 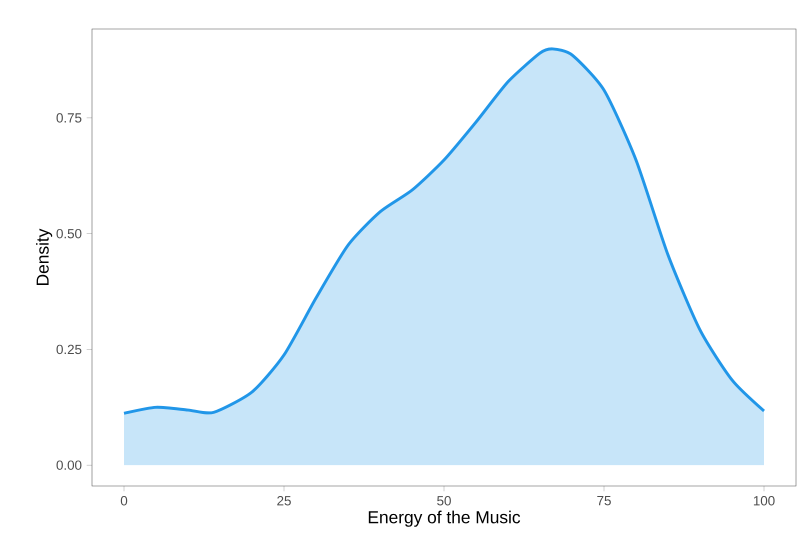 What do you see at coordinates (284, 501) in the screenshot?
I see `x-tick-label: 25` at bounding box center [284, 501].